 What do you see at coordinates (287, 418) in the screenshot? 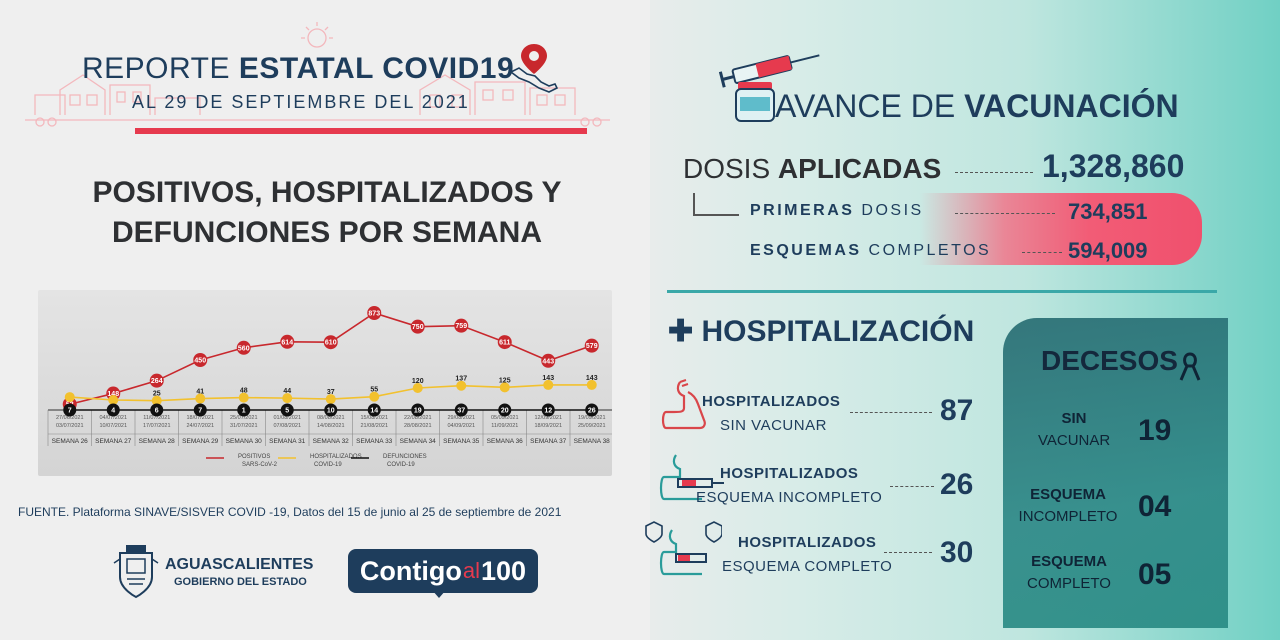
I see `chart-date-range-start: 01/08/2021` at bounding box center [287, 418].